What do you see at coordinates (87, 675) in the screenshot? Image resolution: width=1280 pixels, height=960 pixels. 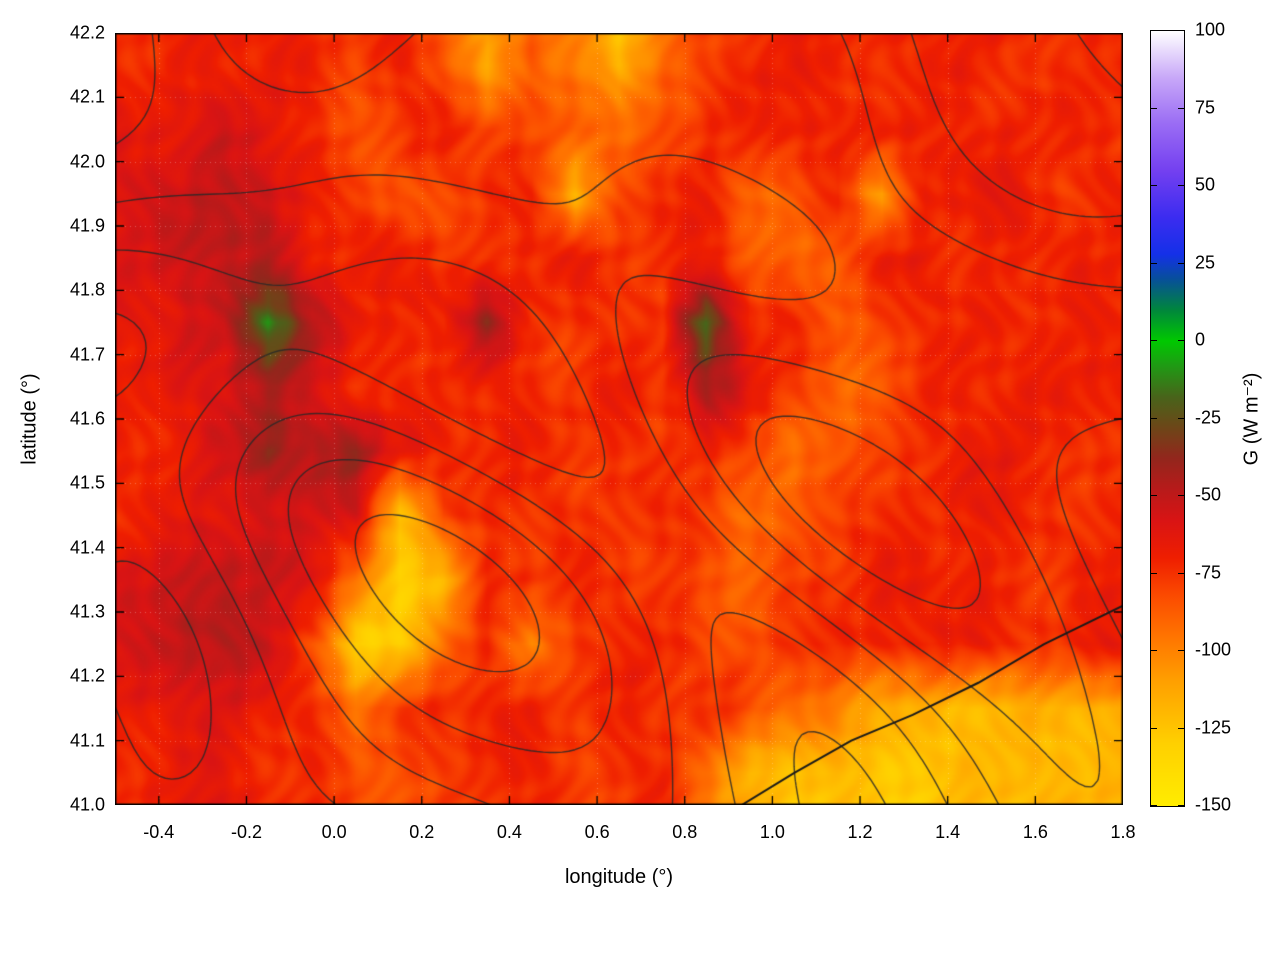 I see `y-tick-label: 41.2` at bounding box center [87, 675].